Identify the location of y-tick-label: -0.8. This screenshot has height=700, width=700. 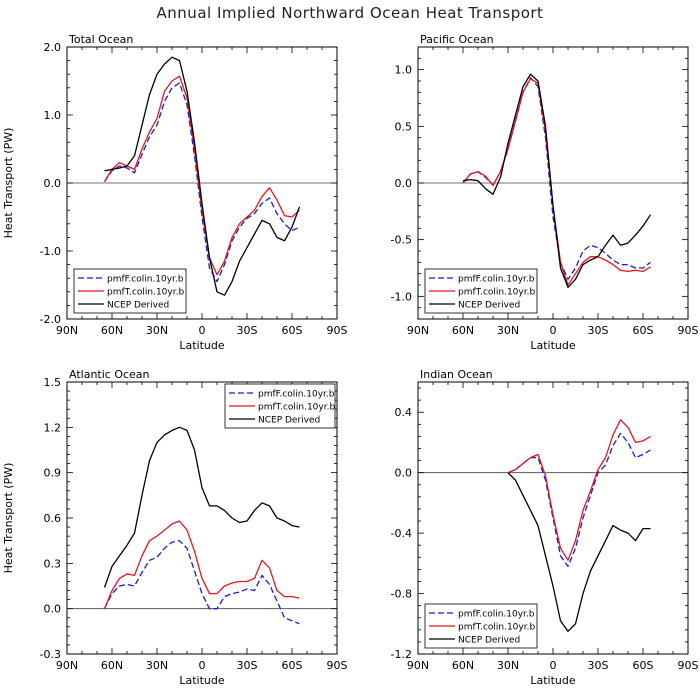
(401, 594).